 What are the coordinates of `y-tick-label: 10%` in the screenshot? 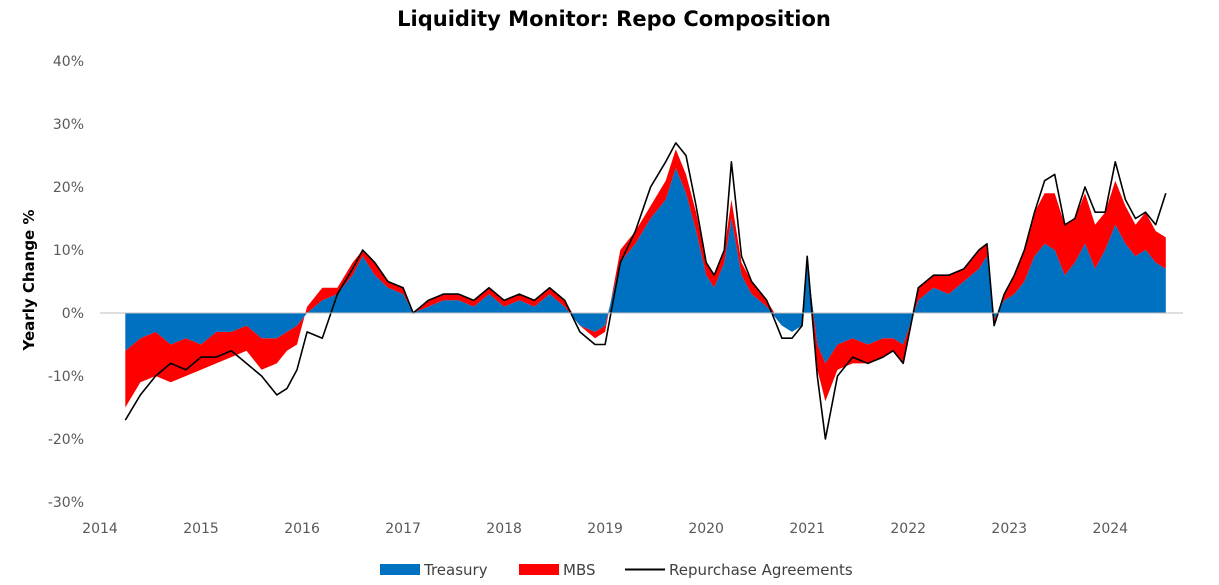 It's located at (68, 251).